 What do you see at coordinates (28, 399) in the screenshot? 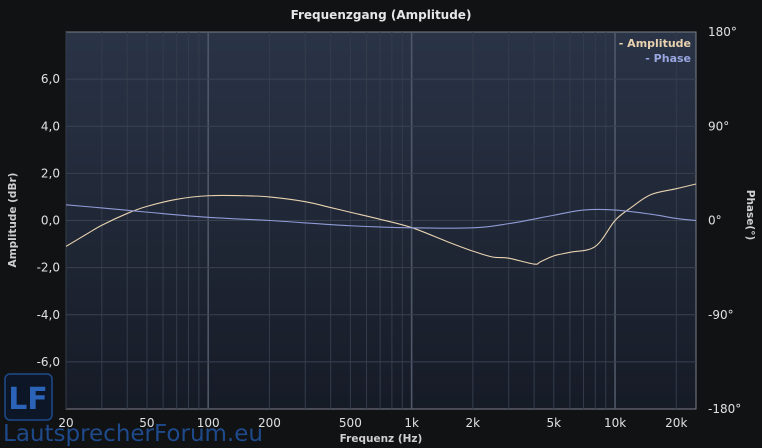
I see `logo-letters: LF` at bounding box center [28, 399].